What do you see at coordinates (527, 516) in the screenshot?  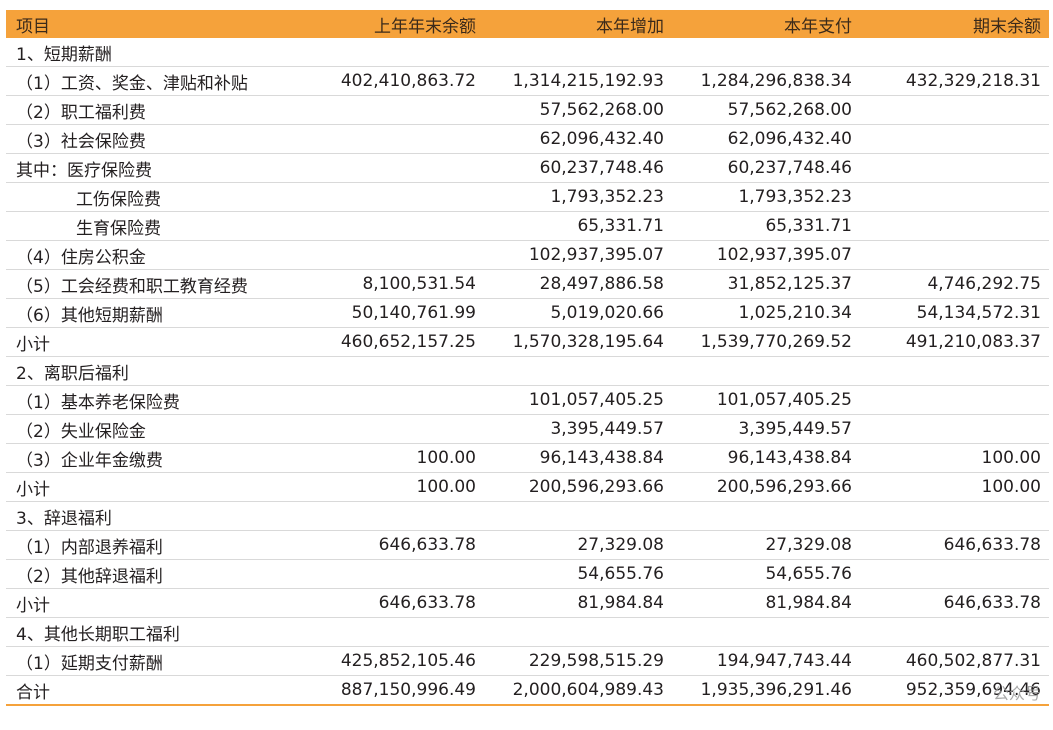 I see `table-row: 3、辞退福利` at bounding box center [527, 516].